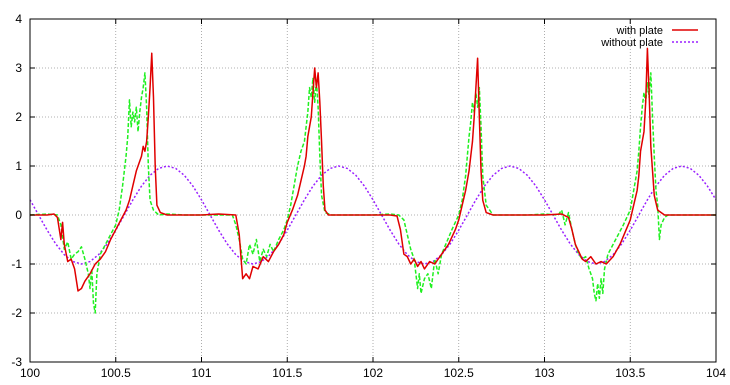  Describe the element at coordinates (201, 373) in the screenshot. I see `x-tick-label: 101` at that location.